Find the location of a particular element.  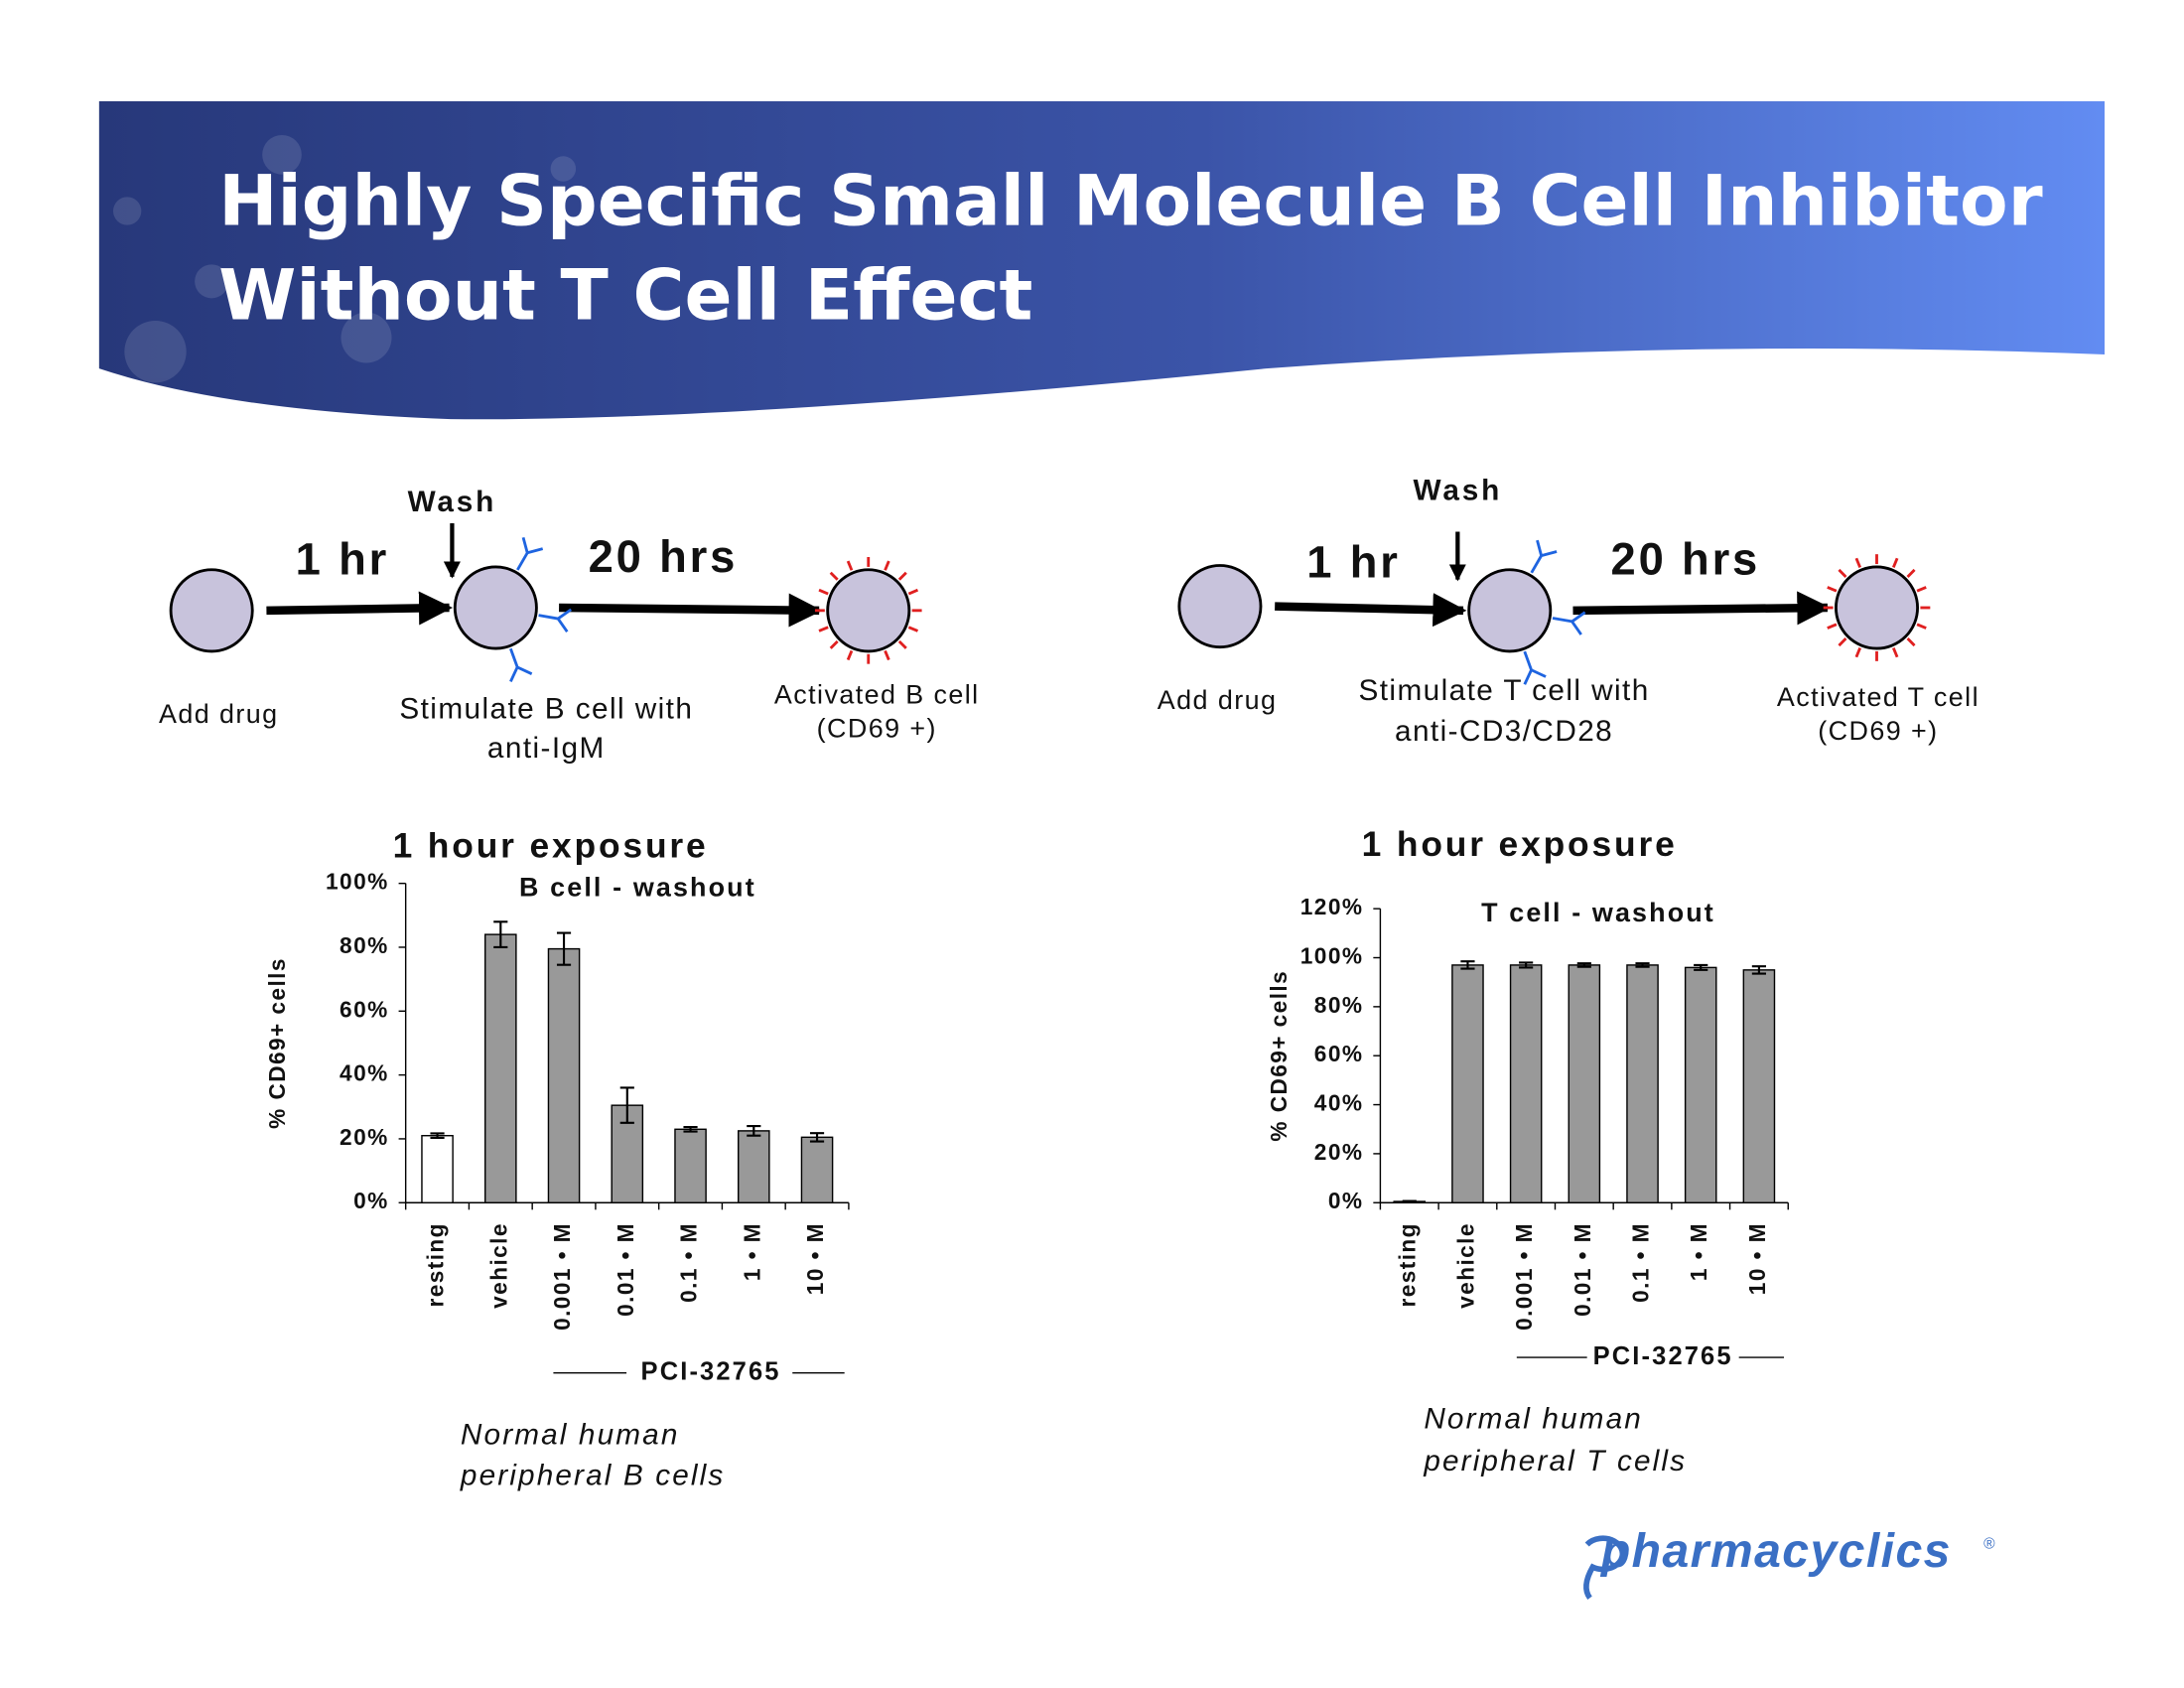

caption: peripheral T cells is located at coordinates (1555, 1461).